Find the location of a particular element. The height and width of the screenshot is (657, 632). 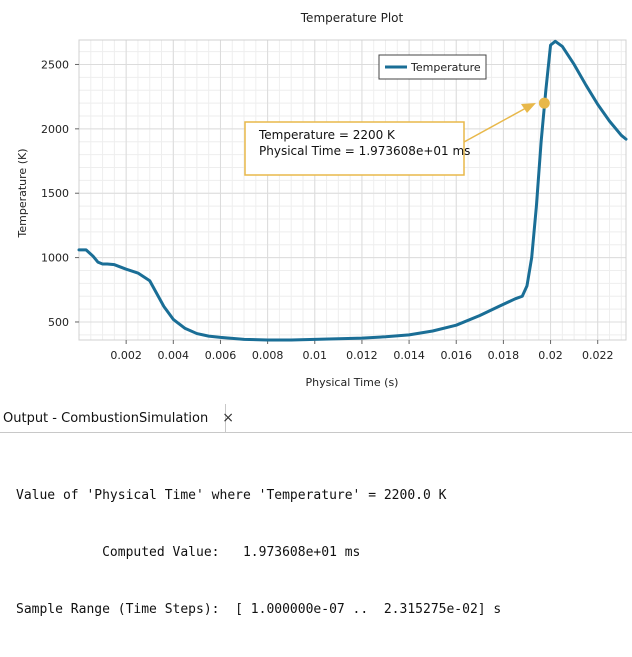

chart-title: Temperature Plot is located at coordinates (352, 18).